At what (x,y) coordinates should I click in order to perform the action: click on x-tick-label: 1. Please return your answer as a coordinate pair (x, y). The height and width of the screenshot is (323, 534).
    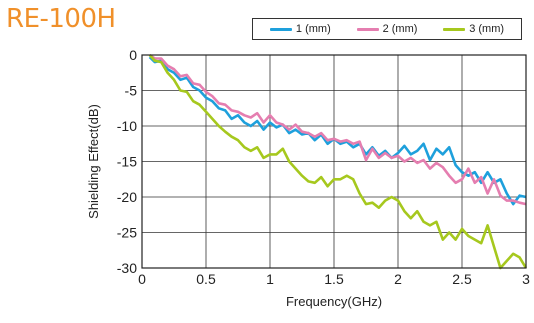
    Looking at the image, I should click on (270, 279).